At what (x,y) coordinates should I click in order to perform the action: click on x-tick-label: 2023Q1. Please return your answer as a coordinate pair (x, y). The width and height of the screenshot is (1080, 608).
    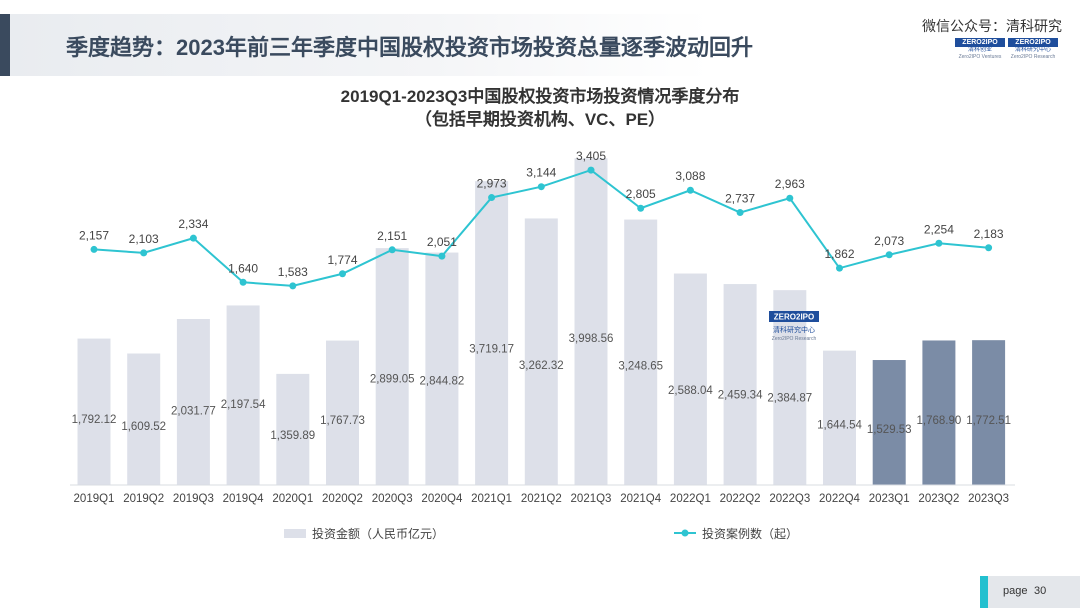
    Looking at the image, I should click on (889, 499).